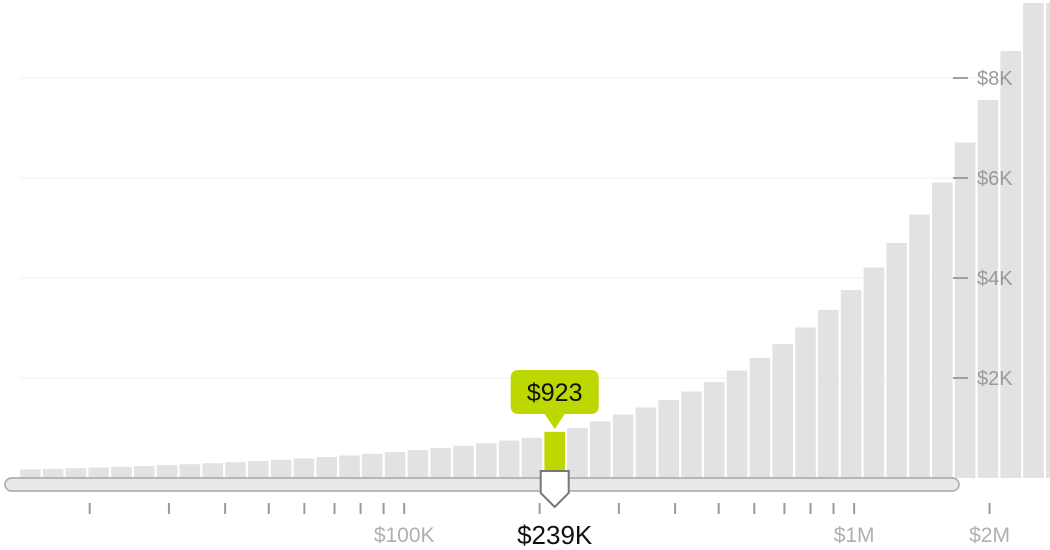  I want to click on y-tick-label: $8K, so click(995, 79).